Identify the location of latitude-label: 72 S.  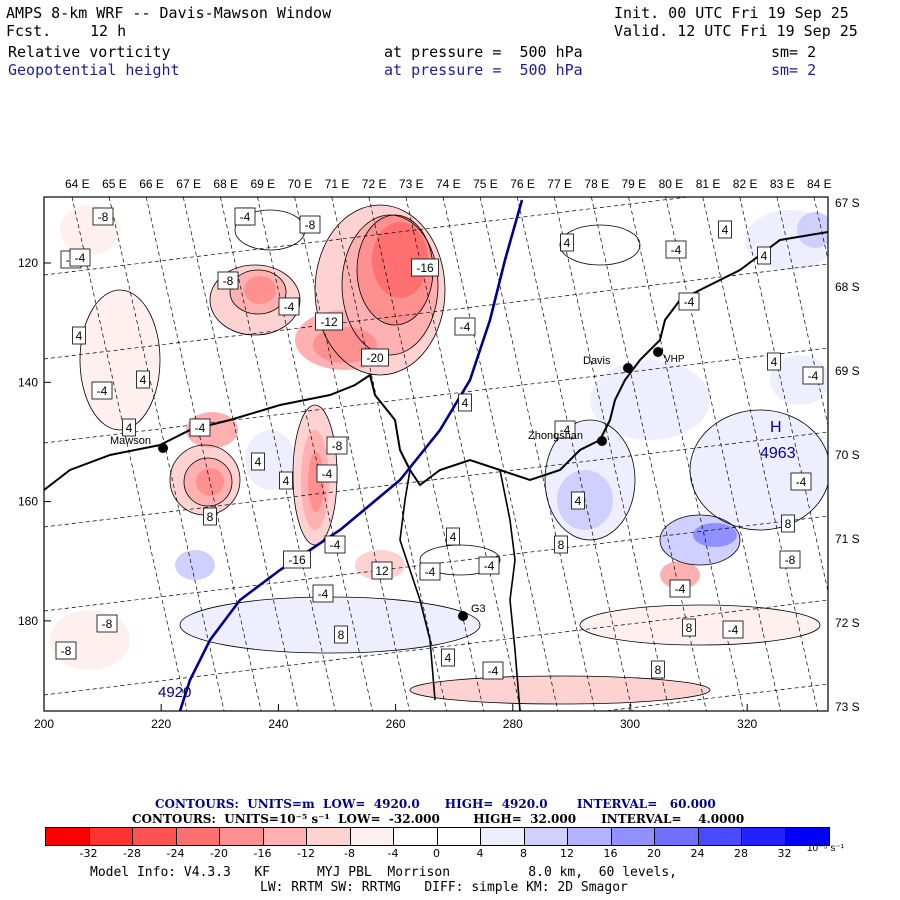
(847, 623).